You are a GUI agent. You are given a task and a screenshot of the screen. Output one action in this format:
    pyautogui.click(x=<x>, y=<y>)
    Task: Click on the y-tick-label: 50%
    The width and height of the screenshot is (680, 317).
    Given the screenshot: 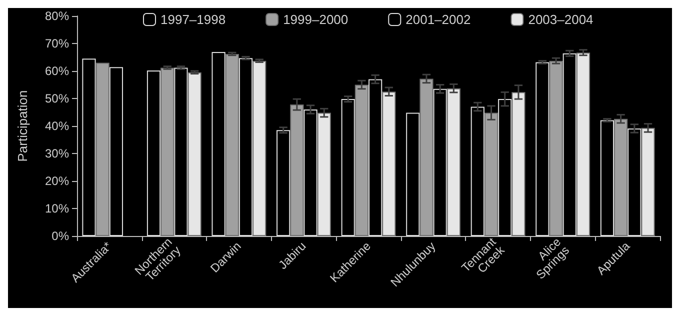 What is the action you would take?
    pyautogui.click(x=57, y=99)
    